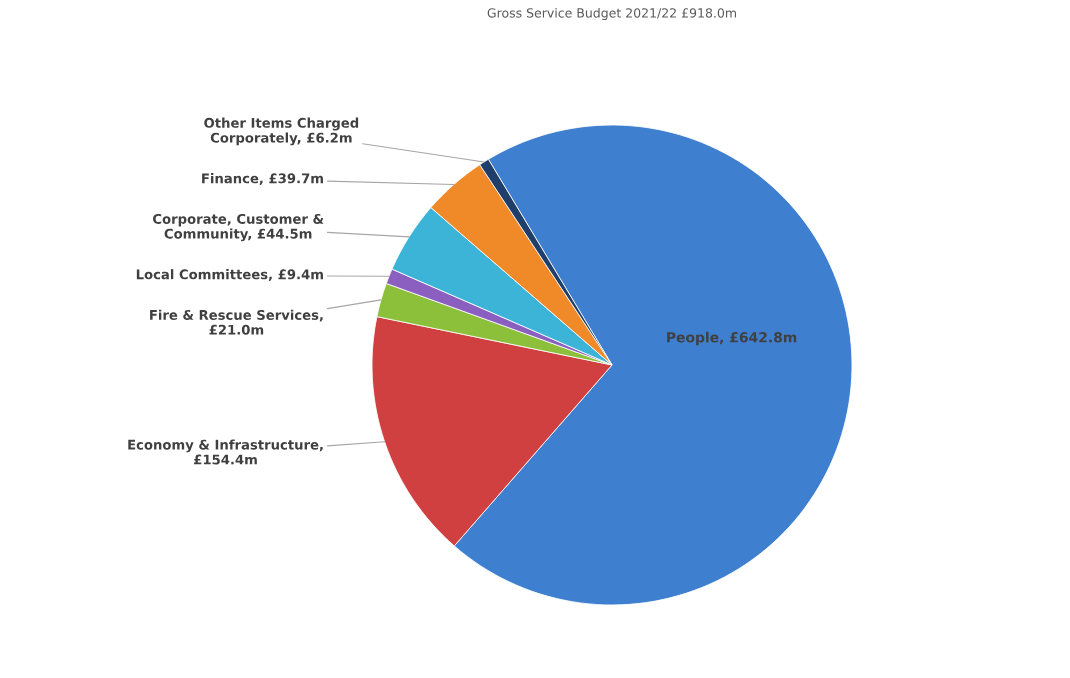  What do you see at coordinates (236, 322) in the screenshot?
I see `slice-label: Fire & Rescue Services, £21.0m` at bounding box center [236, 322].